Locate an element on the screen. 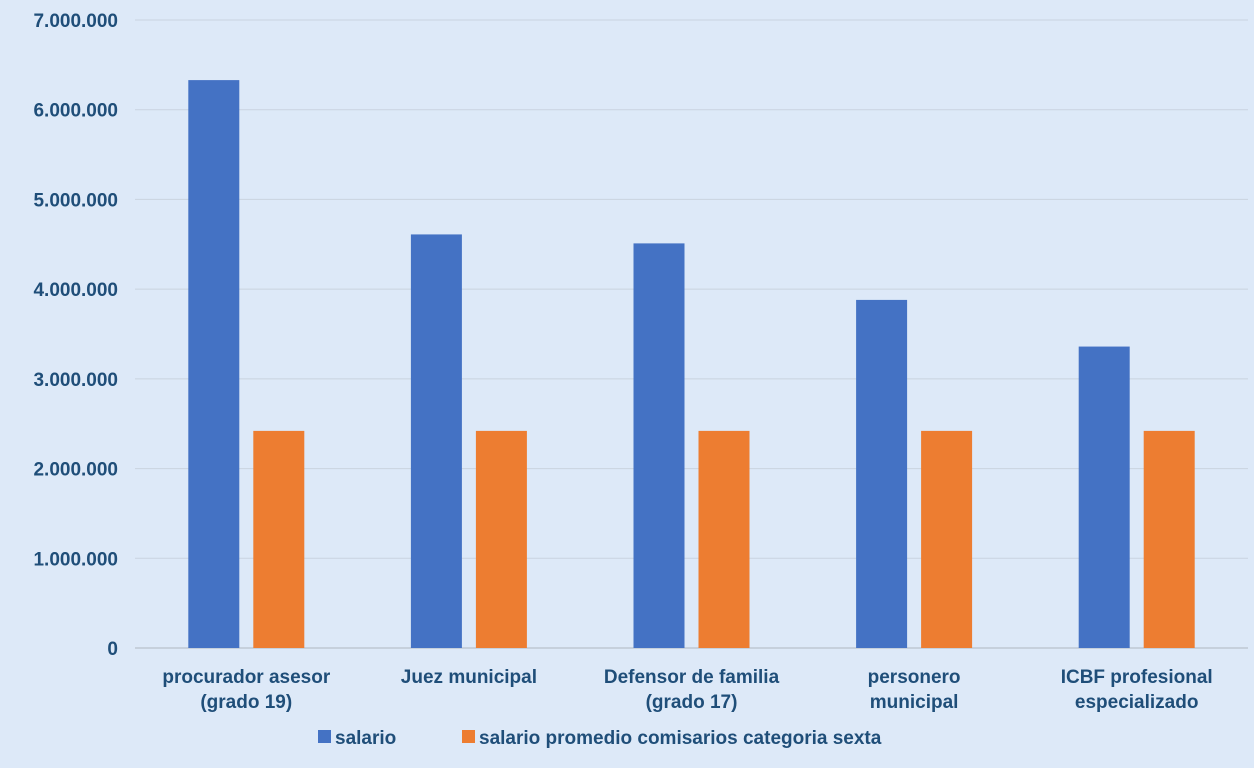 The width and height of the screenshot is (1254, 768). y-tick-label: 4.000.000 is located at coordinates (75, 290).